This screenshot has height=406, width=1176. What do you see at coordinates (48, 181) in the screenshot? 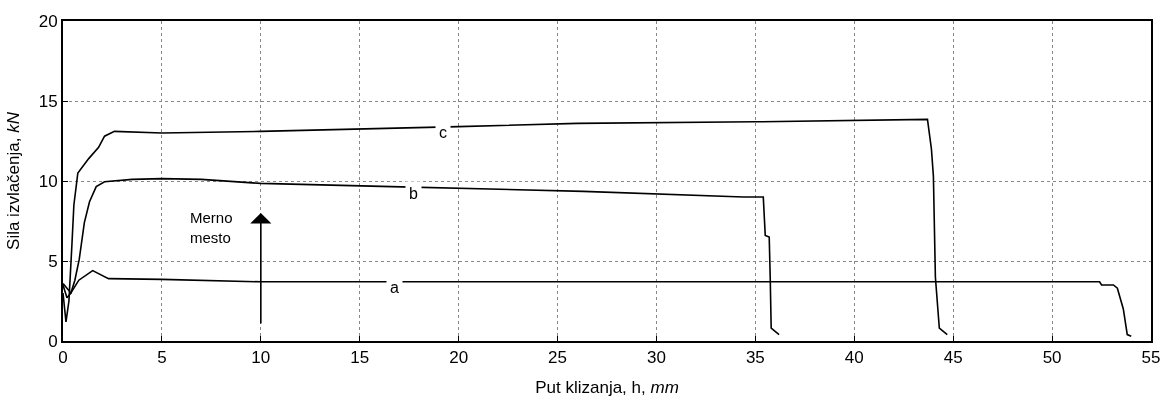
I see `y-tick-label: 10` at bounding box center [48, 181].